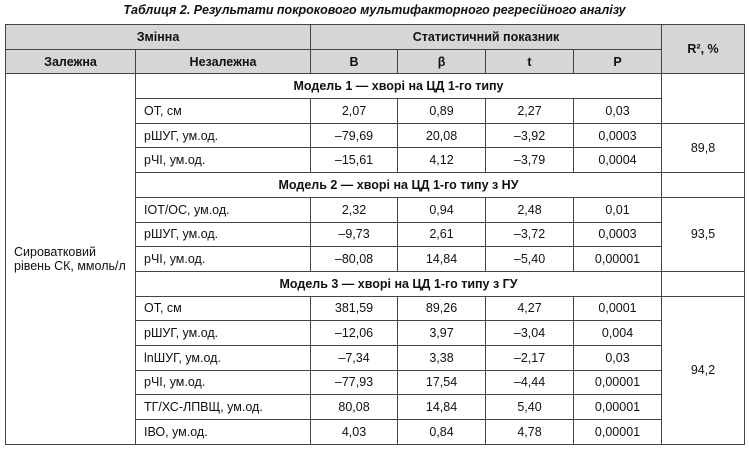  I want to click on table-cell: Модель 2 — хворі на ЦД 1-го типу з НУ, so click(398, 185).